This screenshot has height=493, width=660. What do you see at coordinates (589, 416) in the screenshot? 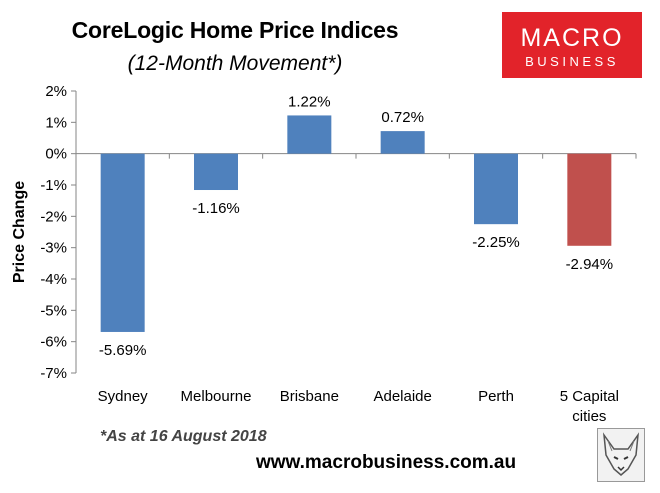
I see `category-label: cities` at bounding box center [589, 416].